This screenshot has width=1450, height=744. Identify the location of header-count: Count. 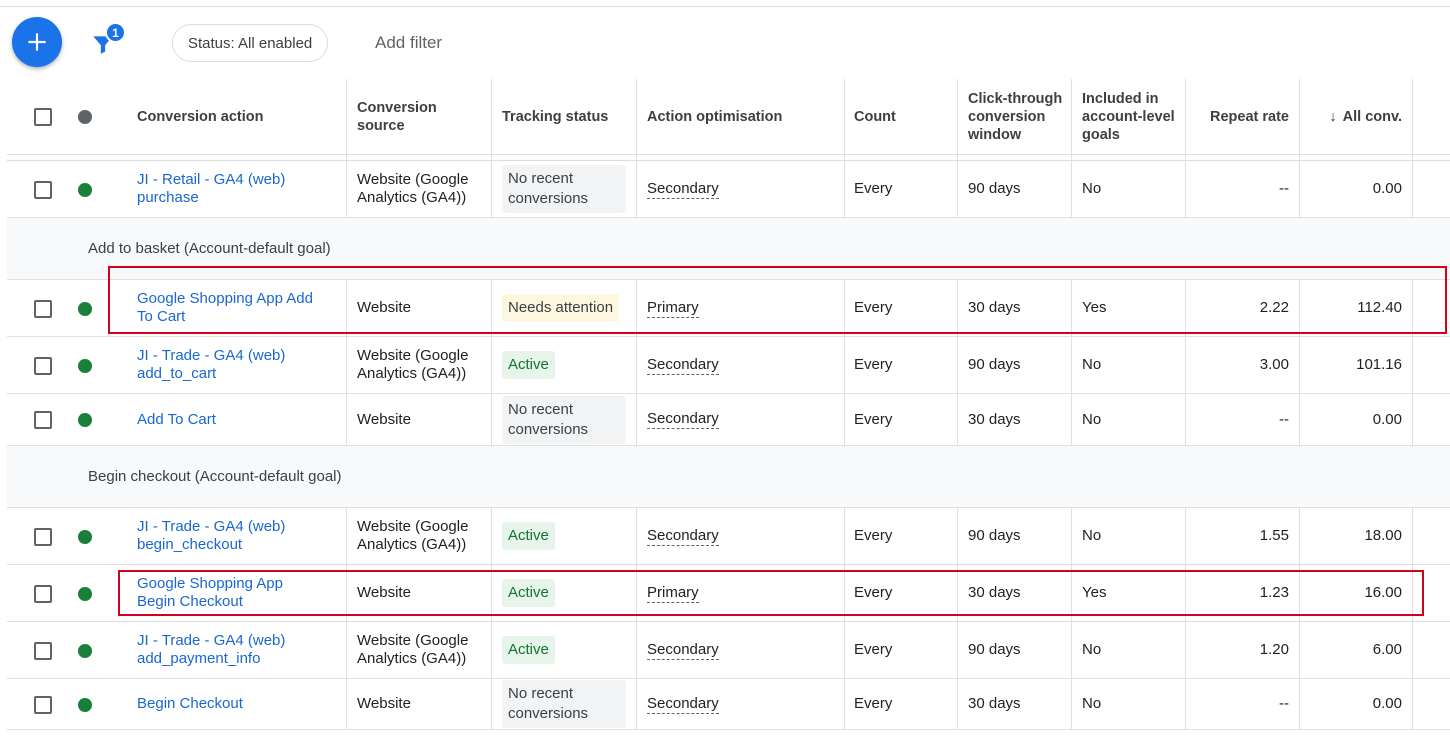
(875, 116).